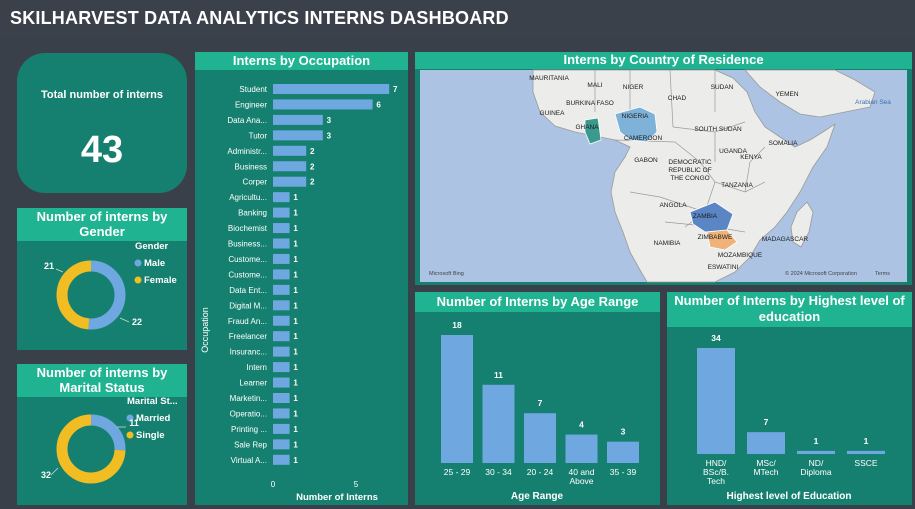  I want to click on marital-donut-chart: Marital St... Married Single 11 32, so click(102, 434).